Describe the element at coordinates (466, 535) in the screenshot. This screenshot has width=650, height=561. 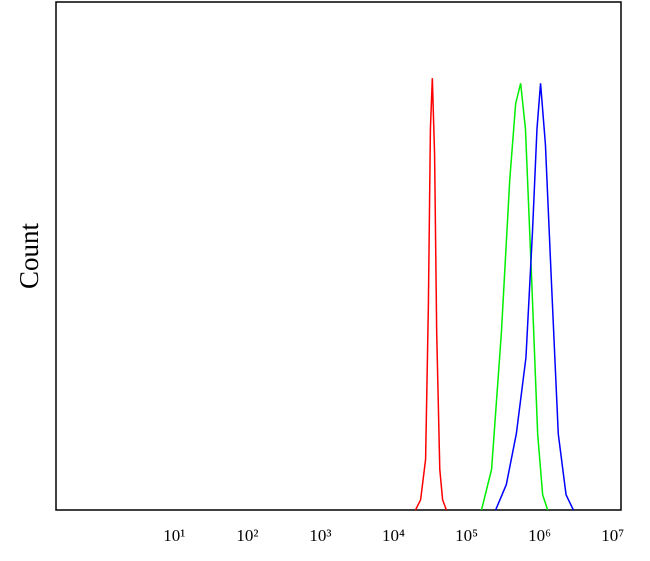
I see `x-tick-label: 10⁵` at that location.